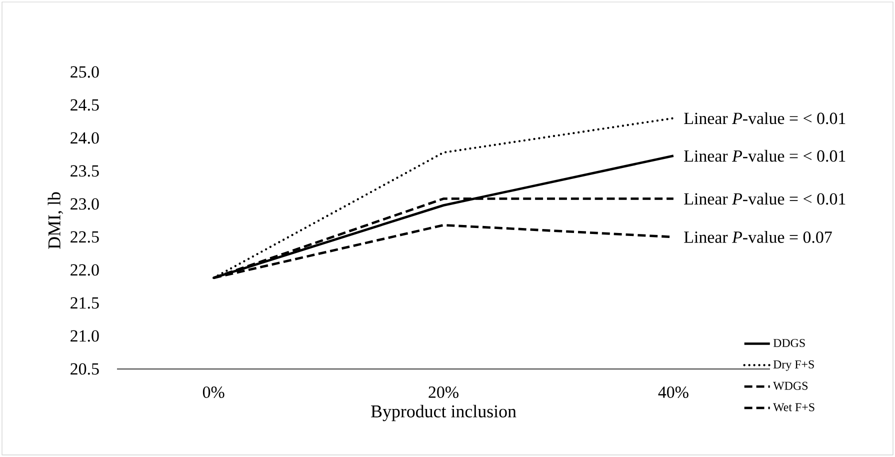 Image resolution: width=895 pixels, height=457 pixels. Describe the element at coordinates (213, 392) in the screenshot. I see `x-tick-label: 0%` at that location.